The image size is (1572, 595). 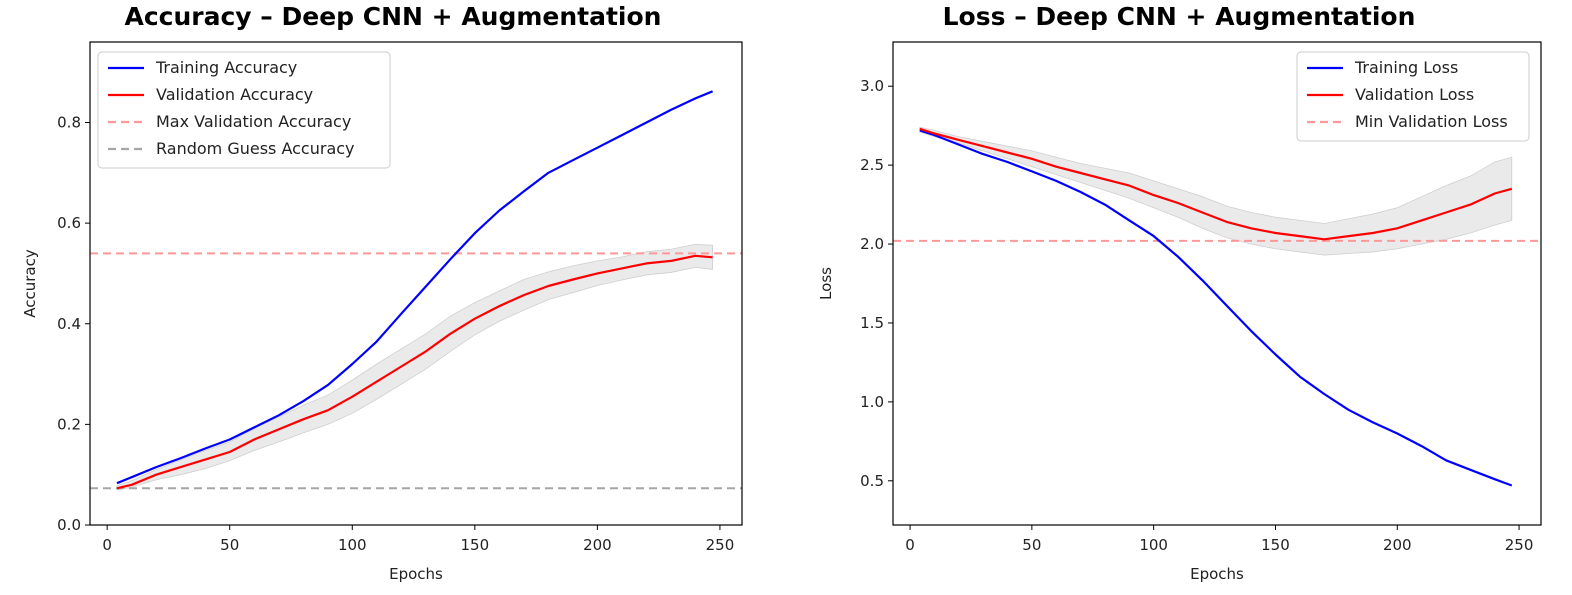 What do you see at coordinates (1431, 121) in the screenshot?
I see `legend-label-min-validation-loss: Min Validation Loss` at bounding box center [1431, 121].